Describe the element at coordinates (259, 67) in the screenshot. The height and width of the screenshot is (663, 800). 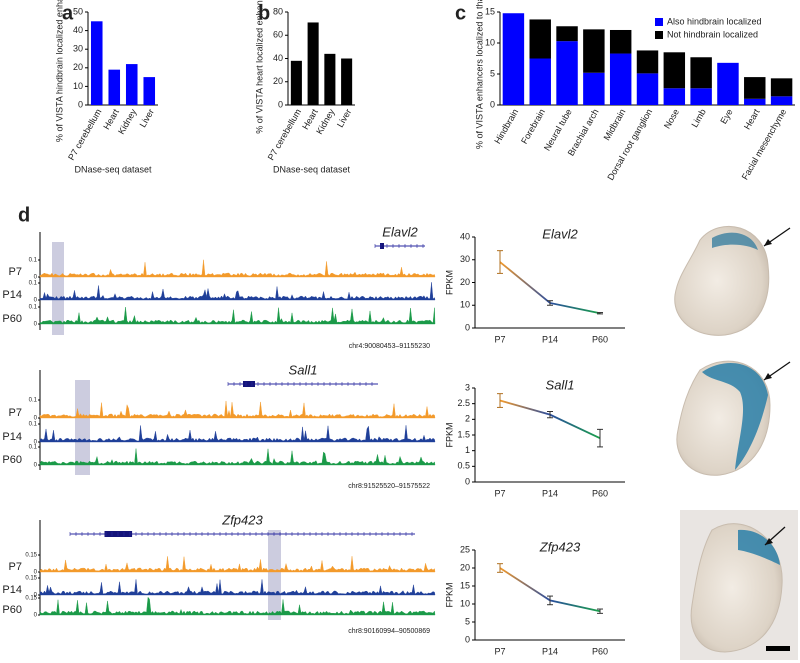
I see `y-axis-label: % of VISTA heart localized enhancers` at that location.